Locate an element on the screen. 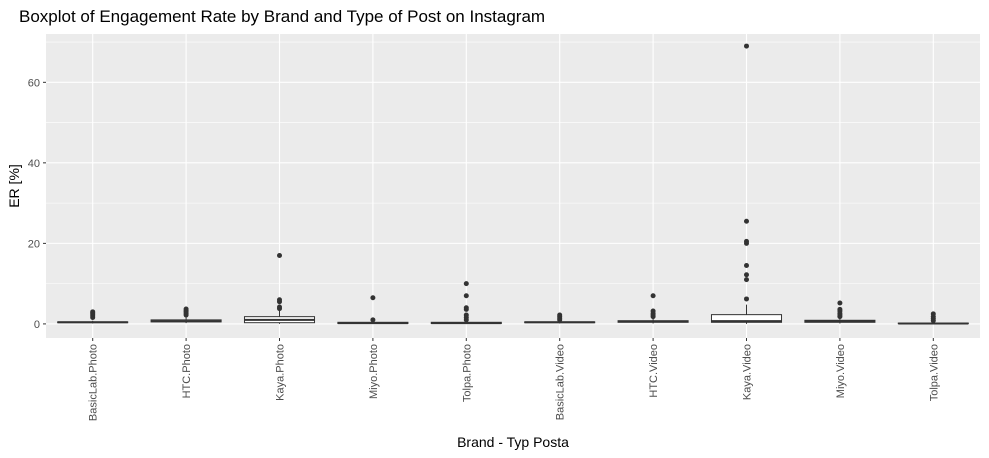 The width and height of the screenshot is (989, 458). x-tick-label: Miyo.Photo is located at coordinates (374, 371).